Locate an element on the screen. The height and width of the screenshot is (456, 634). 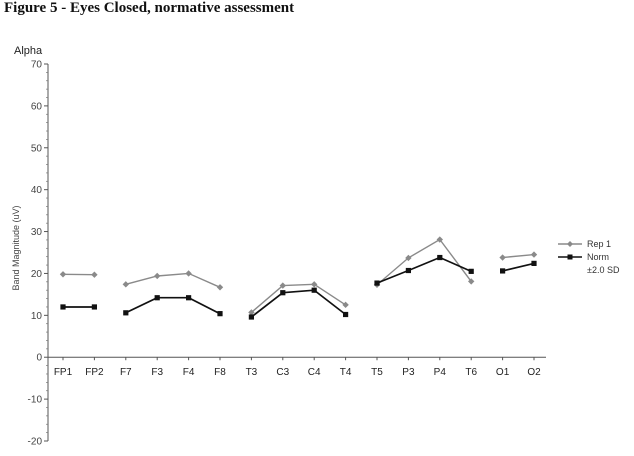
y-axis-label: Band Magnitude (uV) is located at coordinates (16, 247).